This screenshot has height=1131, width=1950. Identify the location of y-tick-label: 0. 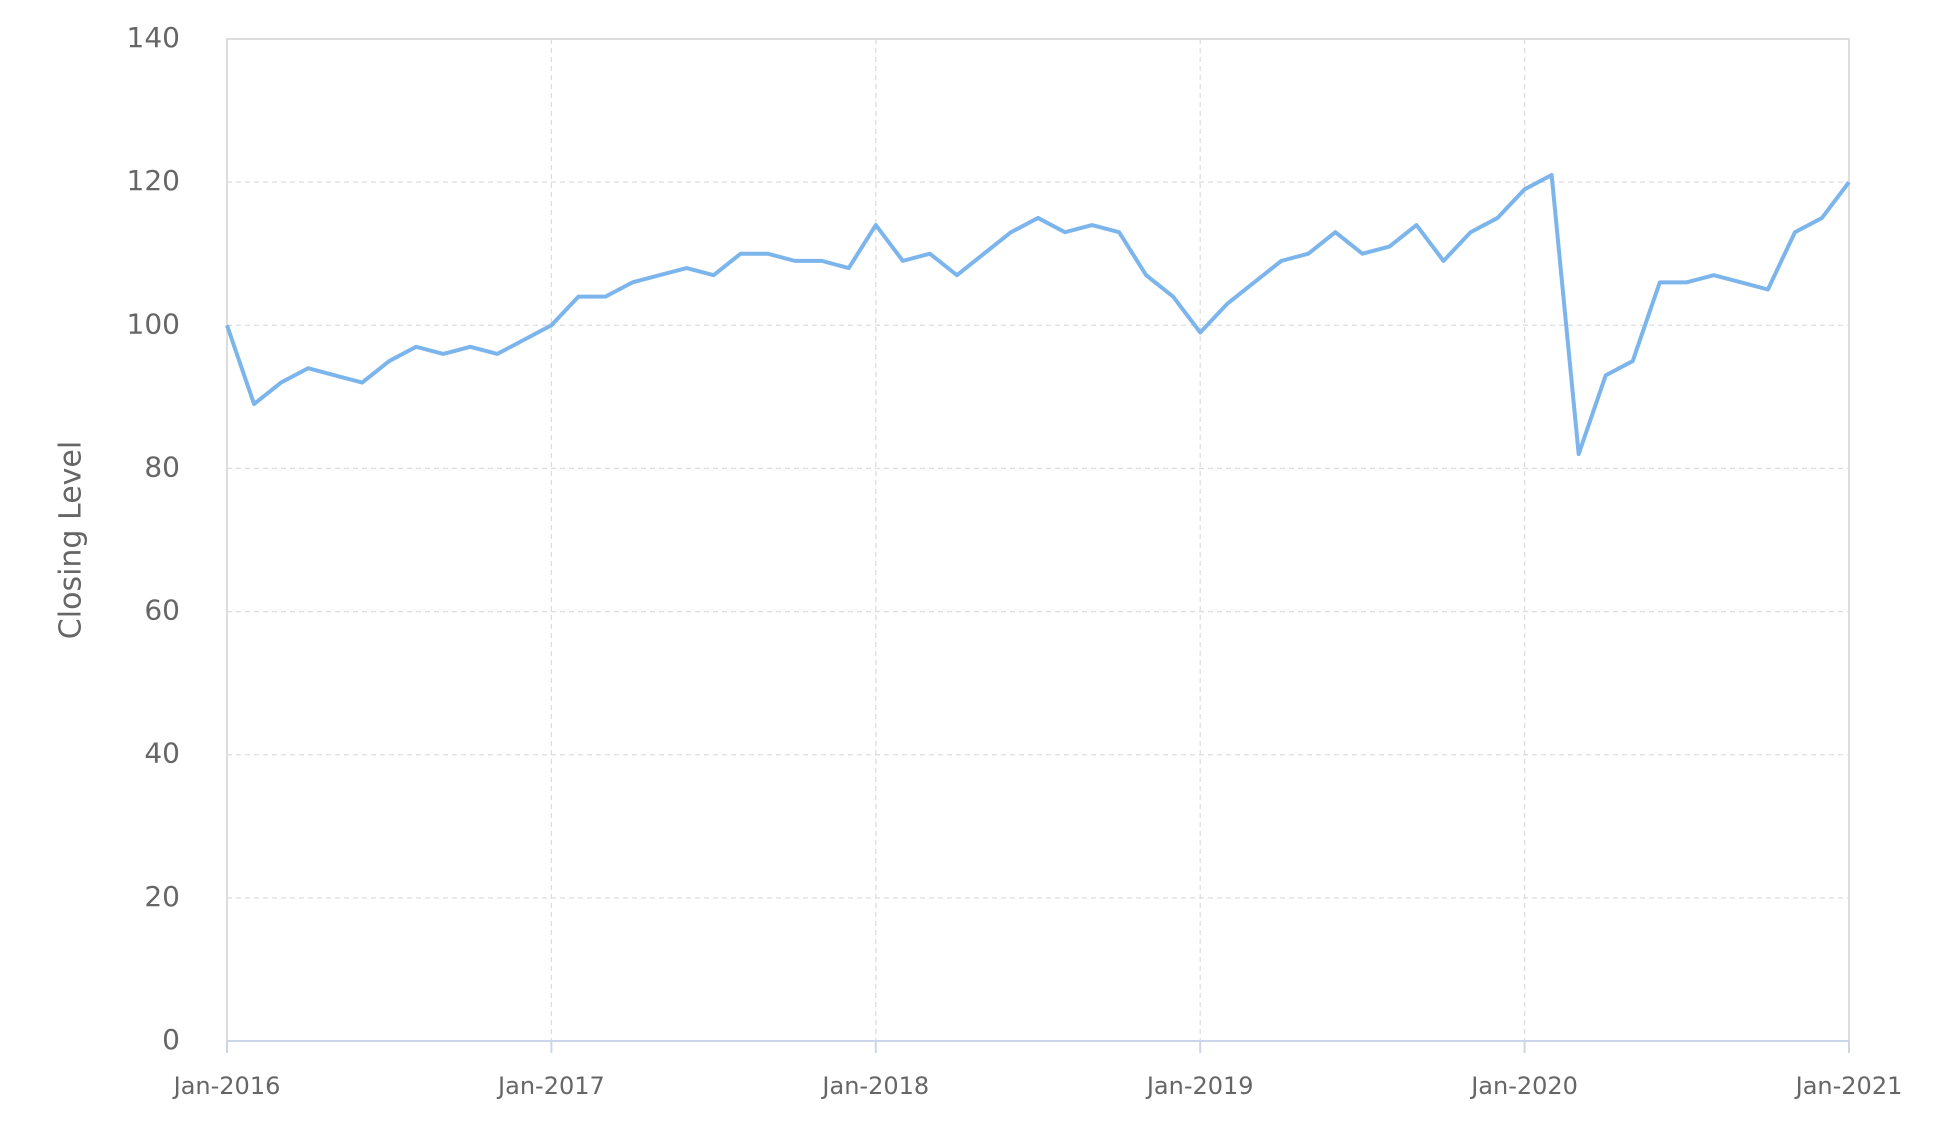
(171, 1039).